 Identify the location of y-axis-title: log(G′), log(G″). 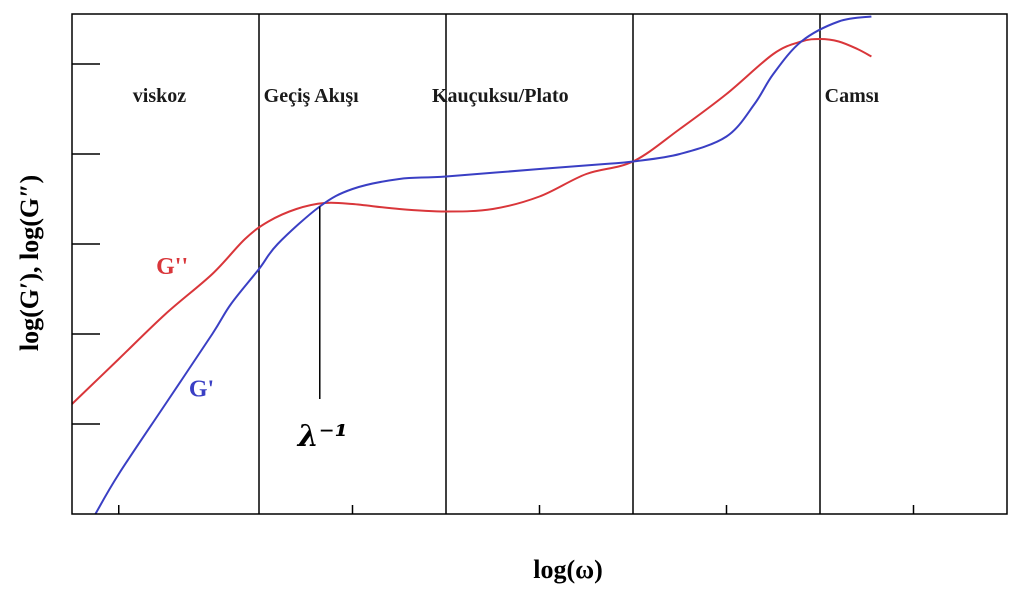
(29, 263).